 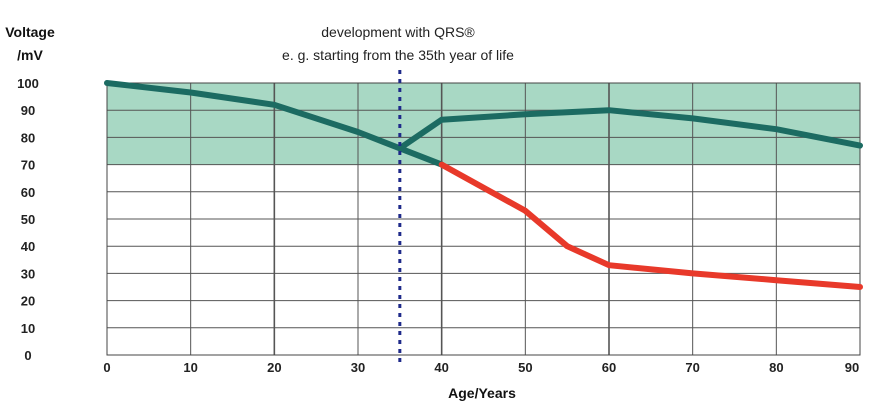 I want to click on y-tick-label: 10, so click(x=28, y=328).